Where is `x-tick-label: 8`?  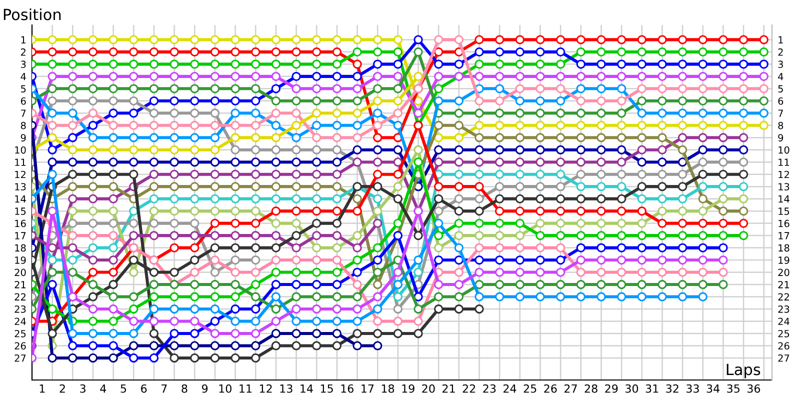
x-tick-label: 8 is located at coordinates (185, 388).